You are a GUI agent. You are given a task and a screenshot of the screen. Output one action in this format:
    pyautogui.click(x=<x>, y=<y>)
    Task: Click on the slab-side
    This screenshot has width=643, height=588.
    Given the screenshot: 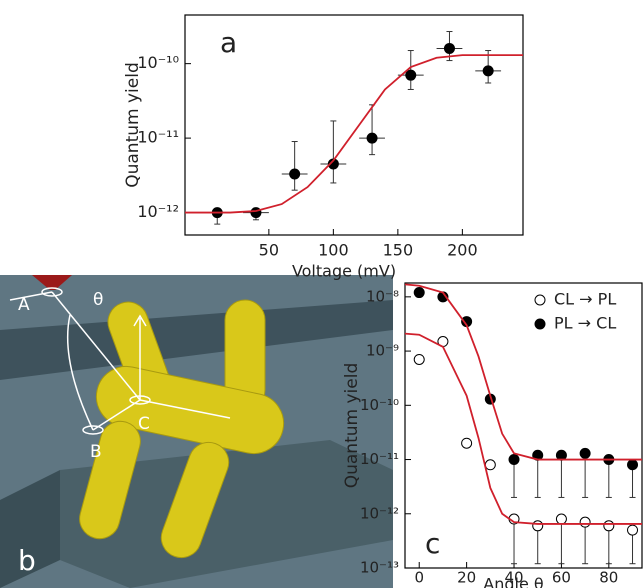 What is the action you would take?
    pyautogui.click(x=30, y=529)
    